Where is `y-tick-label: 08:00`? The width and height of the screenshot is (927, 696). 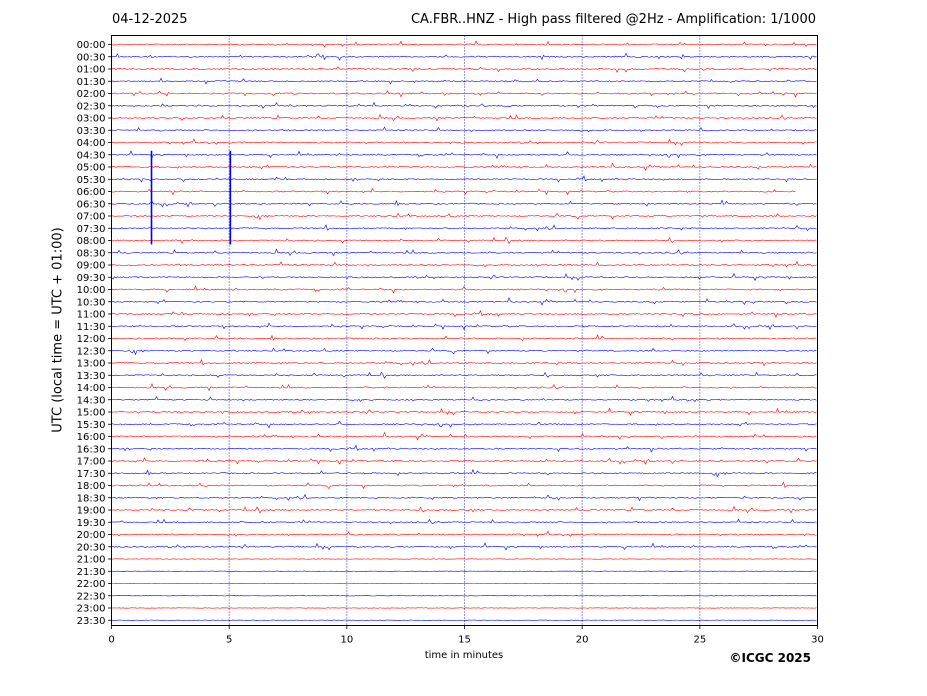
y-tick-label: 08:00 is located at coordinates (91, 241).